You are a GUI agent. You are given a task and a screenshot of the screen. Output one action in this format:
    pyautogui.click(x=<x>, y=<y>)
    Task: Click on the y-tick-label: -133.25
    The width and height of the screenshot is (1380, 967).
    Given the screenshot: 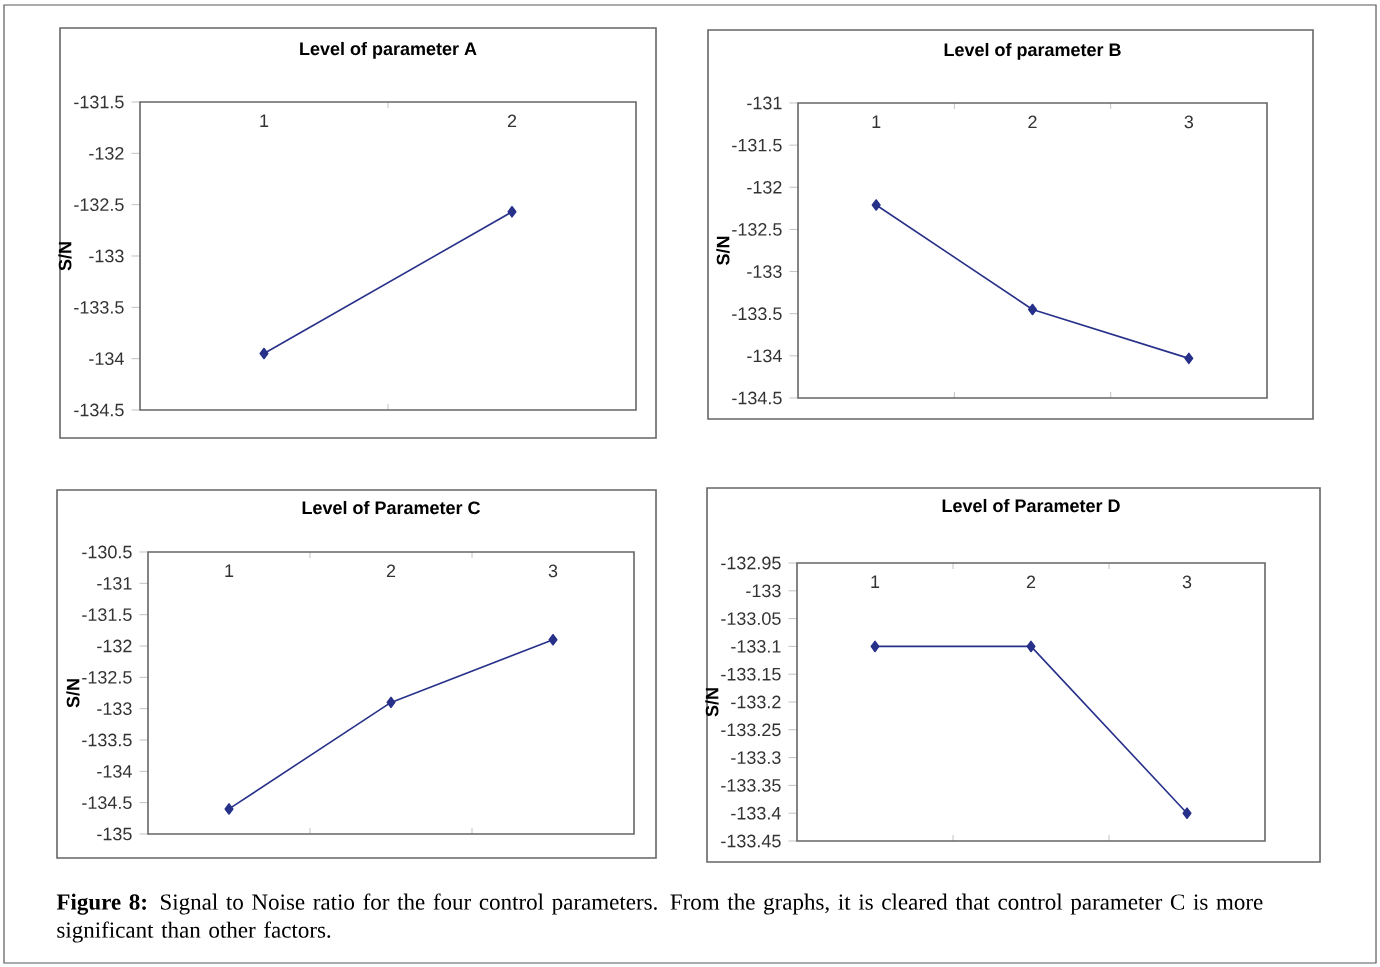 What is the action you would take?
    pyautogui.click(x=751, y=730)
    